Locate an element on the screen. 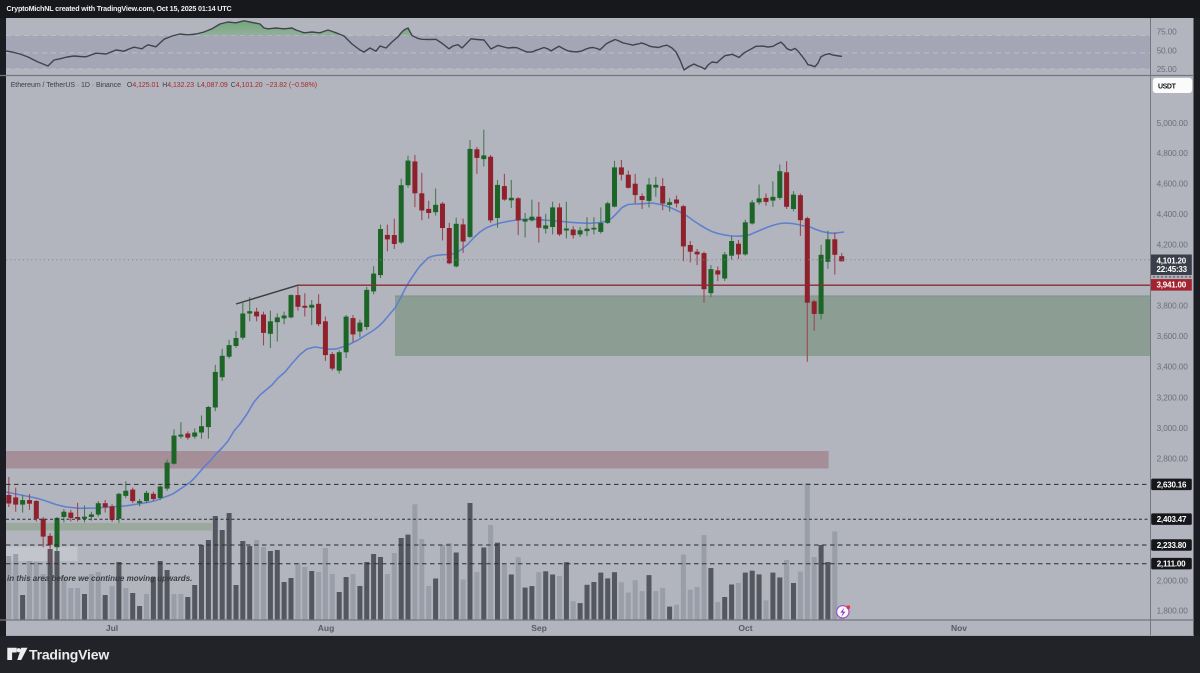 Image resolution: width=1200 pixels, height=673 pixels. svg-text: 3,941.00 is located at coordinates (1172, 285).